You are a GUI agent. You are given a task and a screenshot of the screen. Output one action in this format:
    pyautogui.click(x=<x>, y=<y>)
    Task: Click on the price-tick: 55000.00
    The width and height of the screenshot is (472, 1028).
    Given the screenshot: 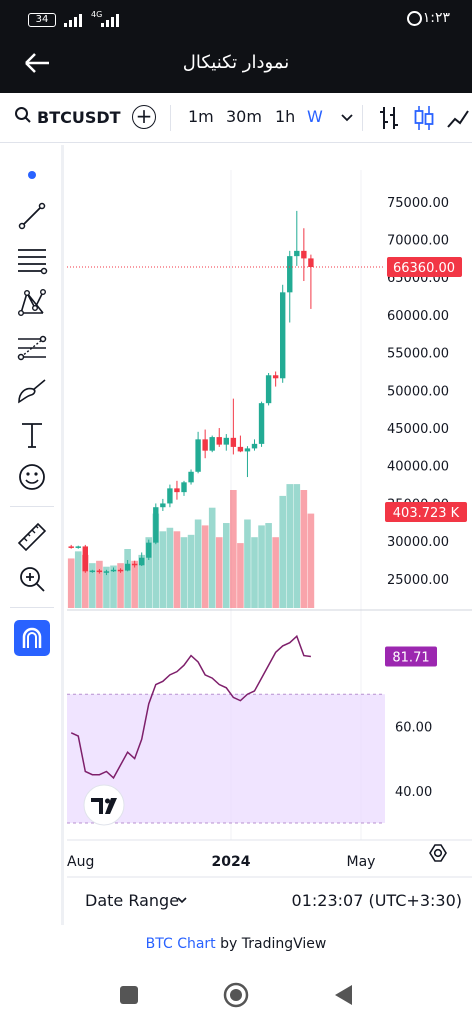 What is the action you would take?
    pyautogui.click(x=418, y=354)
    